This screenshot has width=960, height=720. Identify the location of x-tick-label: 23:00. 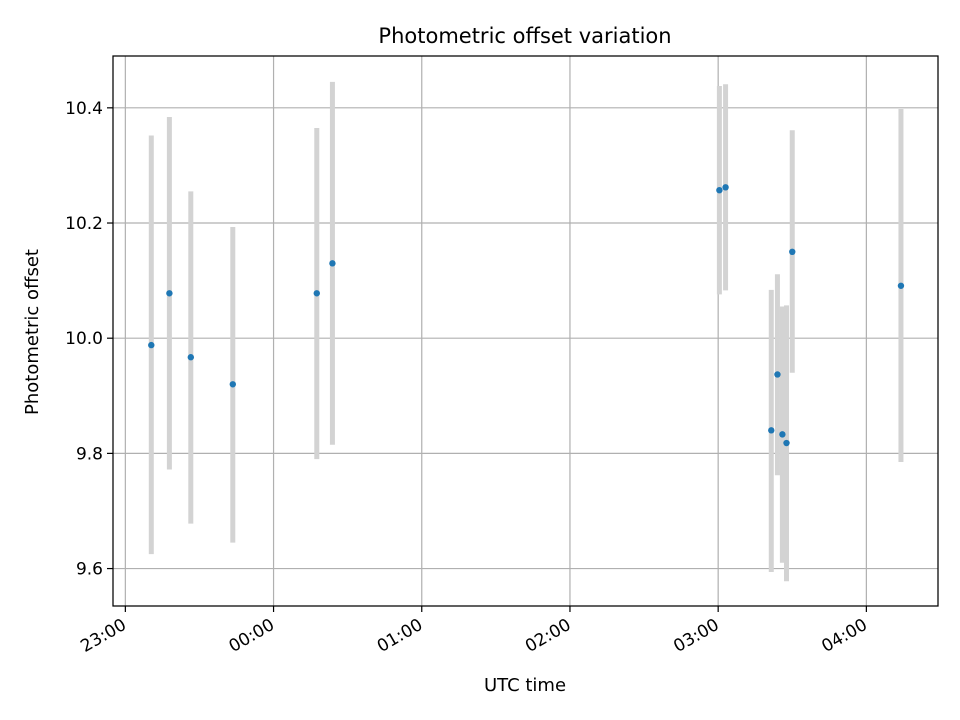
(103, 636).